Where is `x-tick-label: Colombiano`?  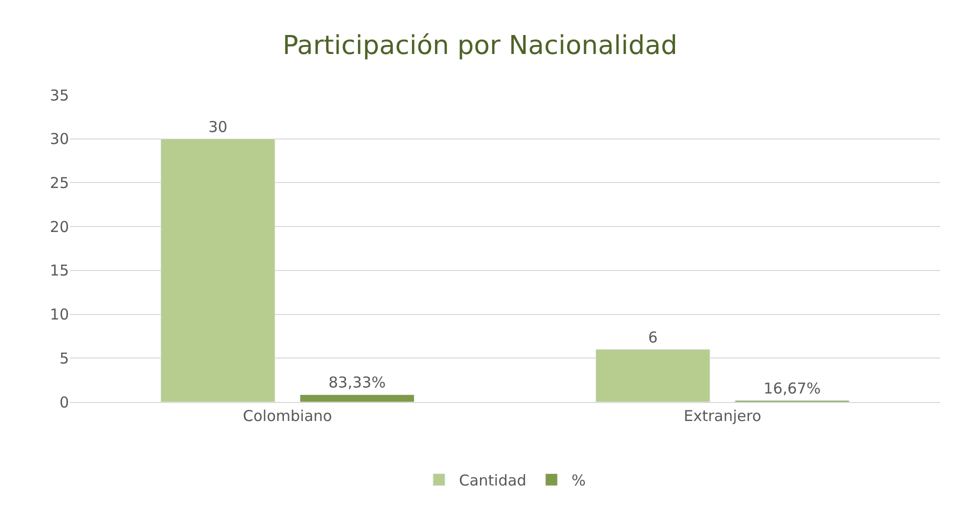 x-tick-label: Colombiano is located at coordinates (287, 416).